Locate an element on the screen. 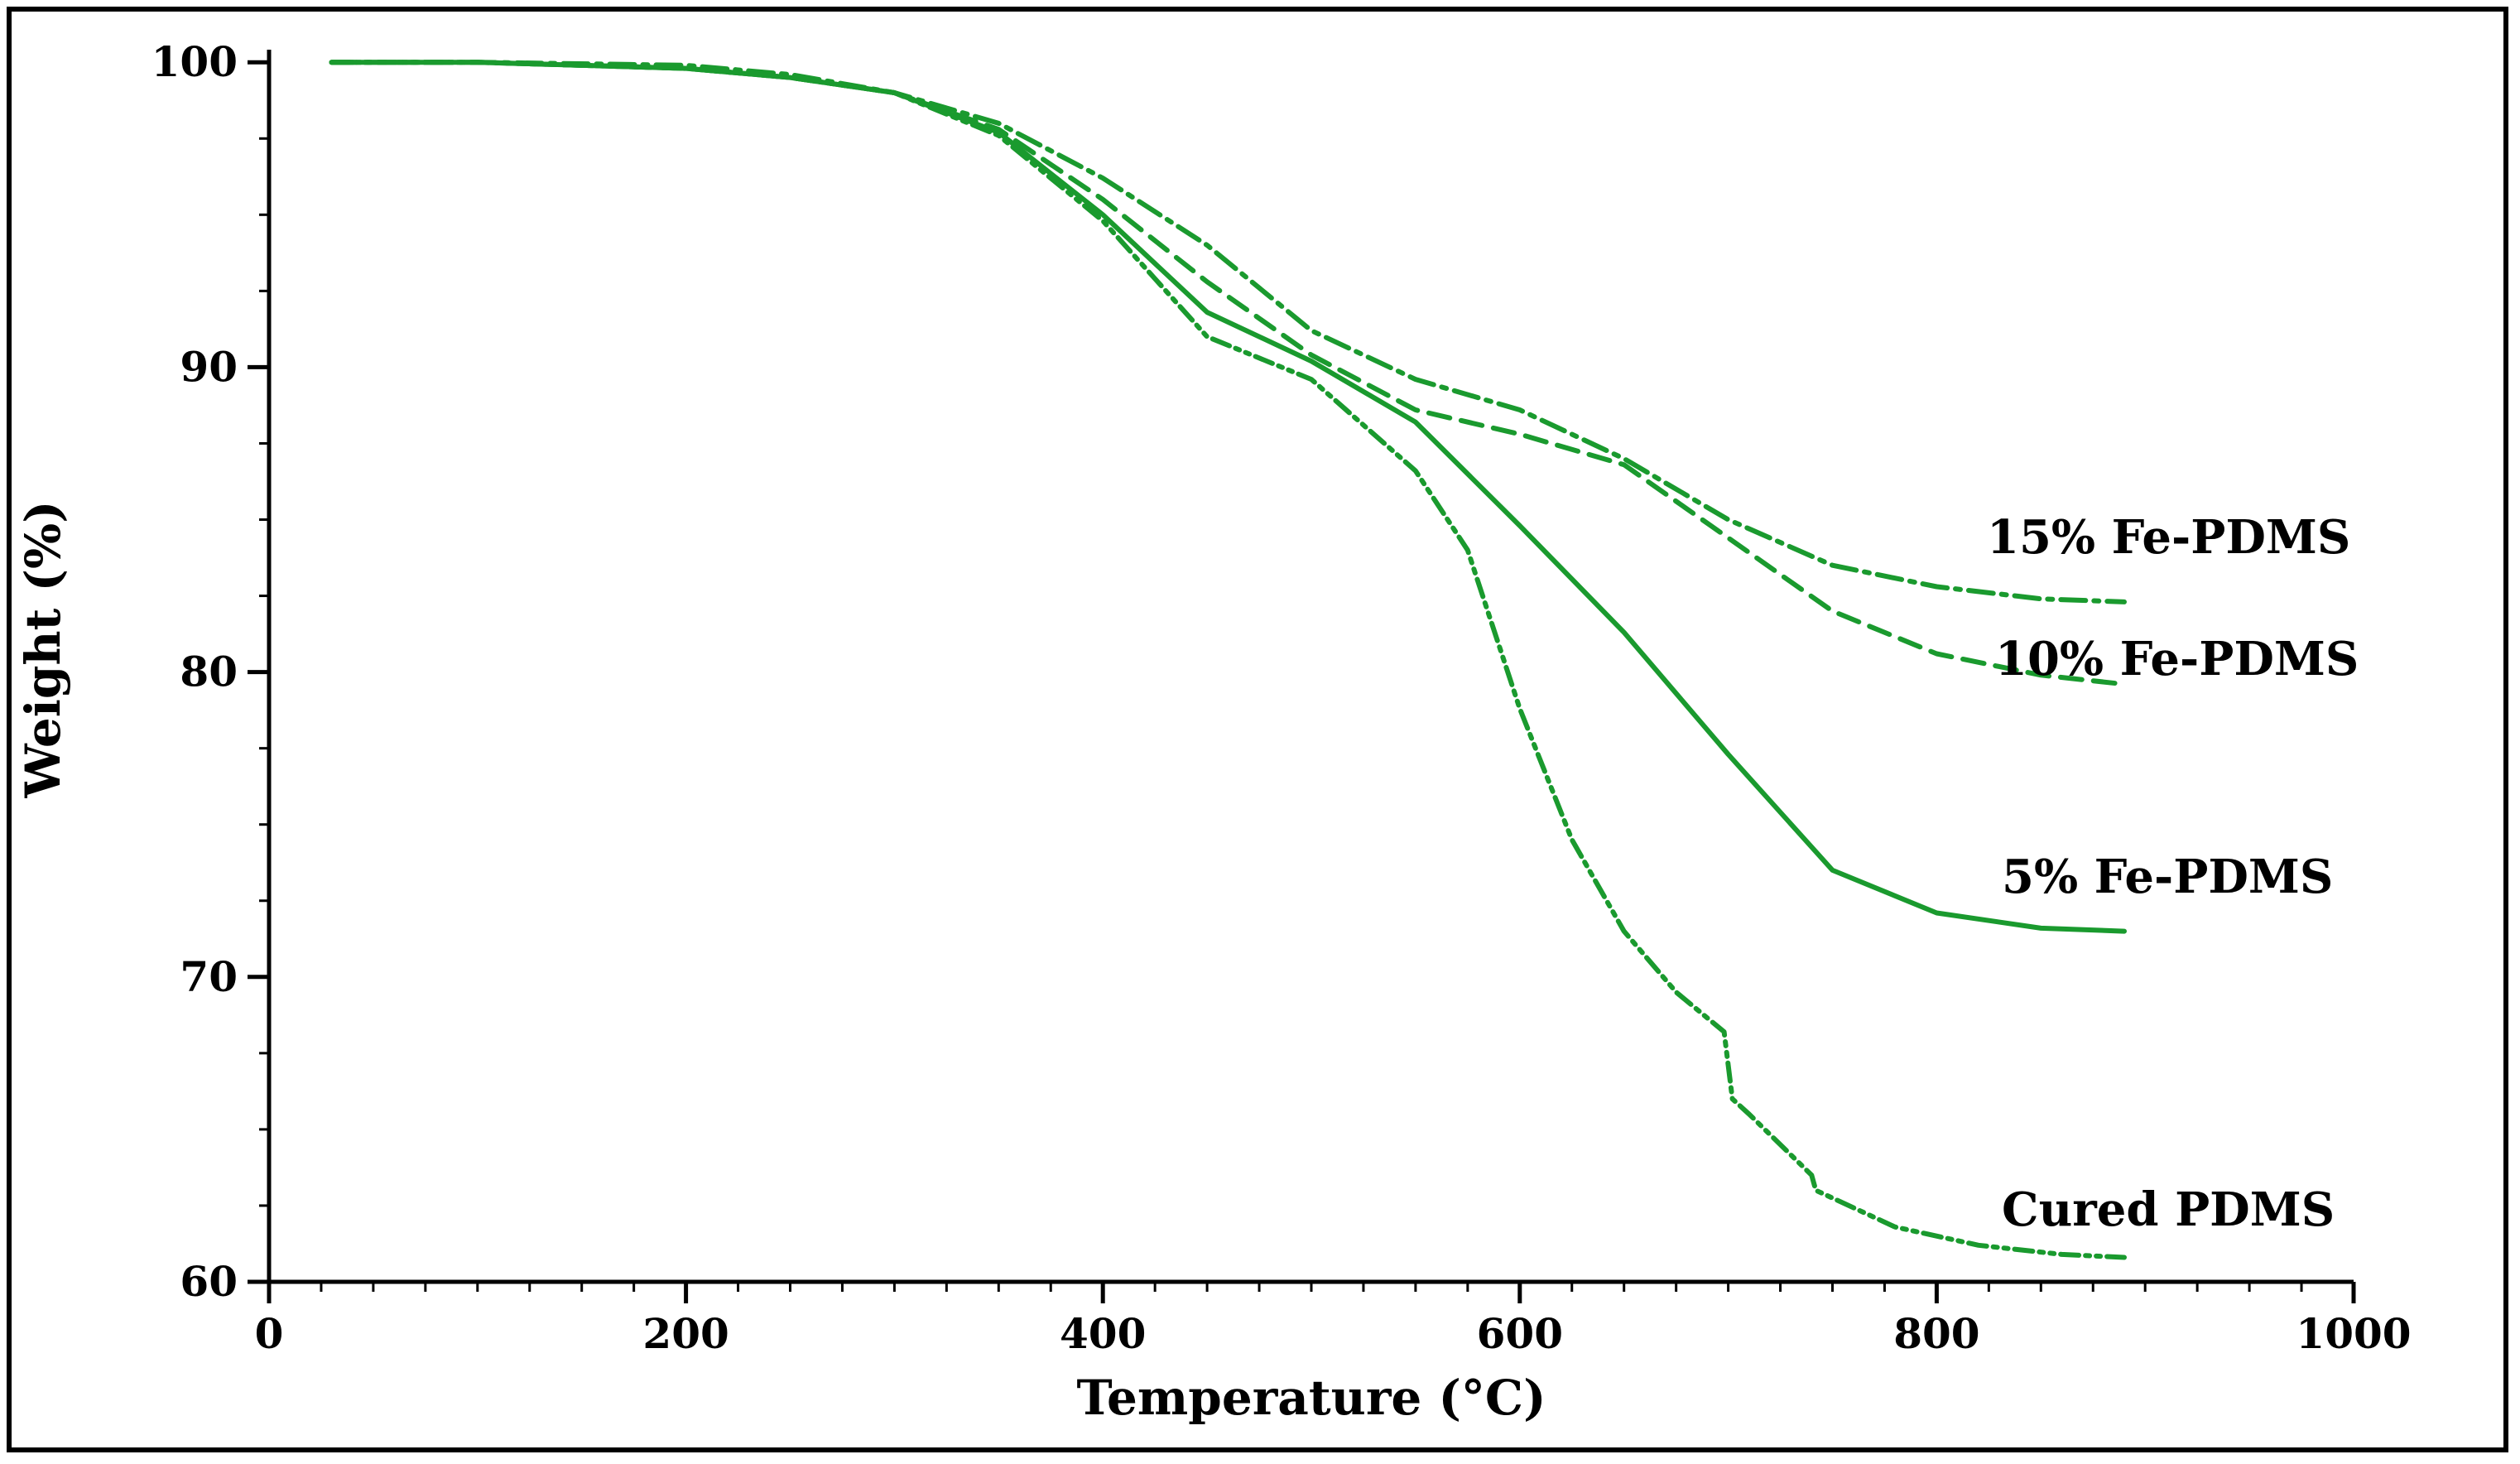 The width and height of the screenshot is (2520, 1464). x-ticks: 0 200 400 600 800 1000 is located at coordinates (1333, 1320).